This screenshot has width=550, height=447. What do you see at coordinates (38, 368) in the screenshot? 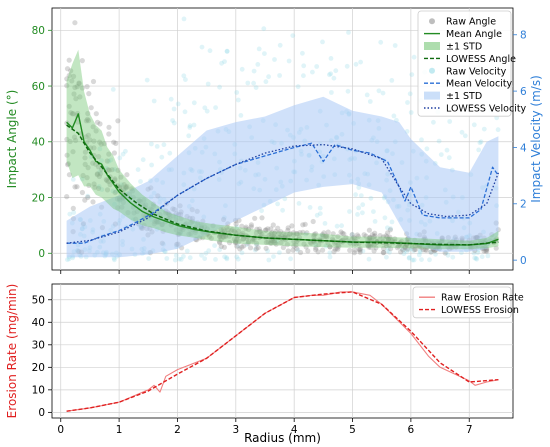
I see `y-tick-label: 20` at bounding box center [38, 368].